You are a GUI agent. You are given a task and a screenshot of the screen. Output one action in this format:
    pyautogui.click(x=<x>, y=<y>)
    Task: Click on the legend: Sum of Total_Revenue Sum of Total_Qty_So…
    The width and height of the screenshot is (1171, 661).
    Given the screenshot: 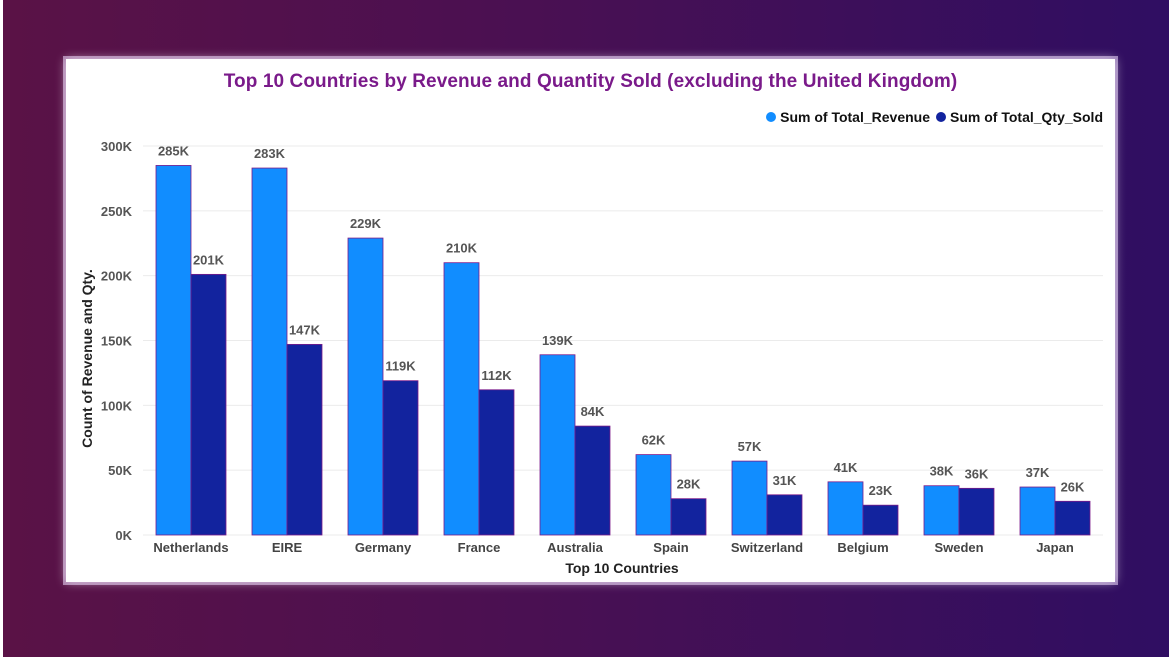 What is the action you would take?
    pyautogui.click(x=934, y=117)
    